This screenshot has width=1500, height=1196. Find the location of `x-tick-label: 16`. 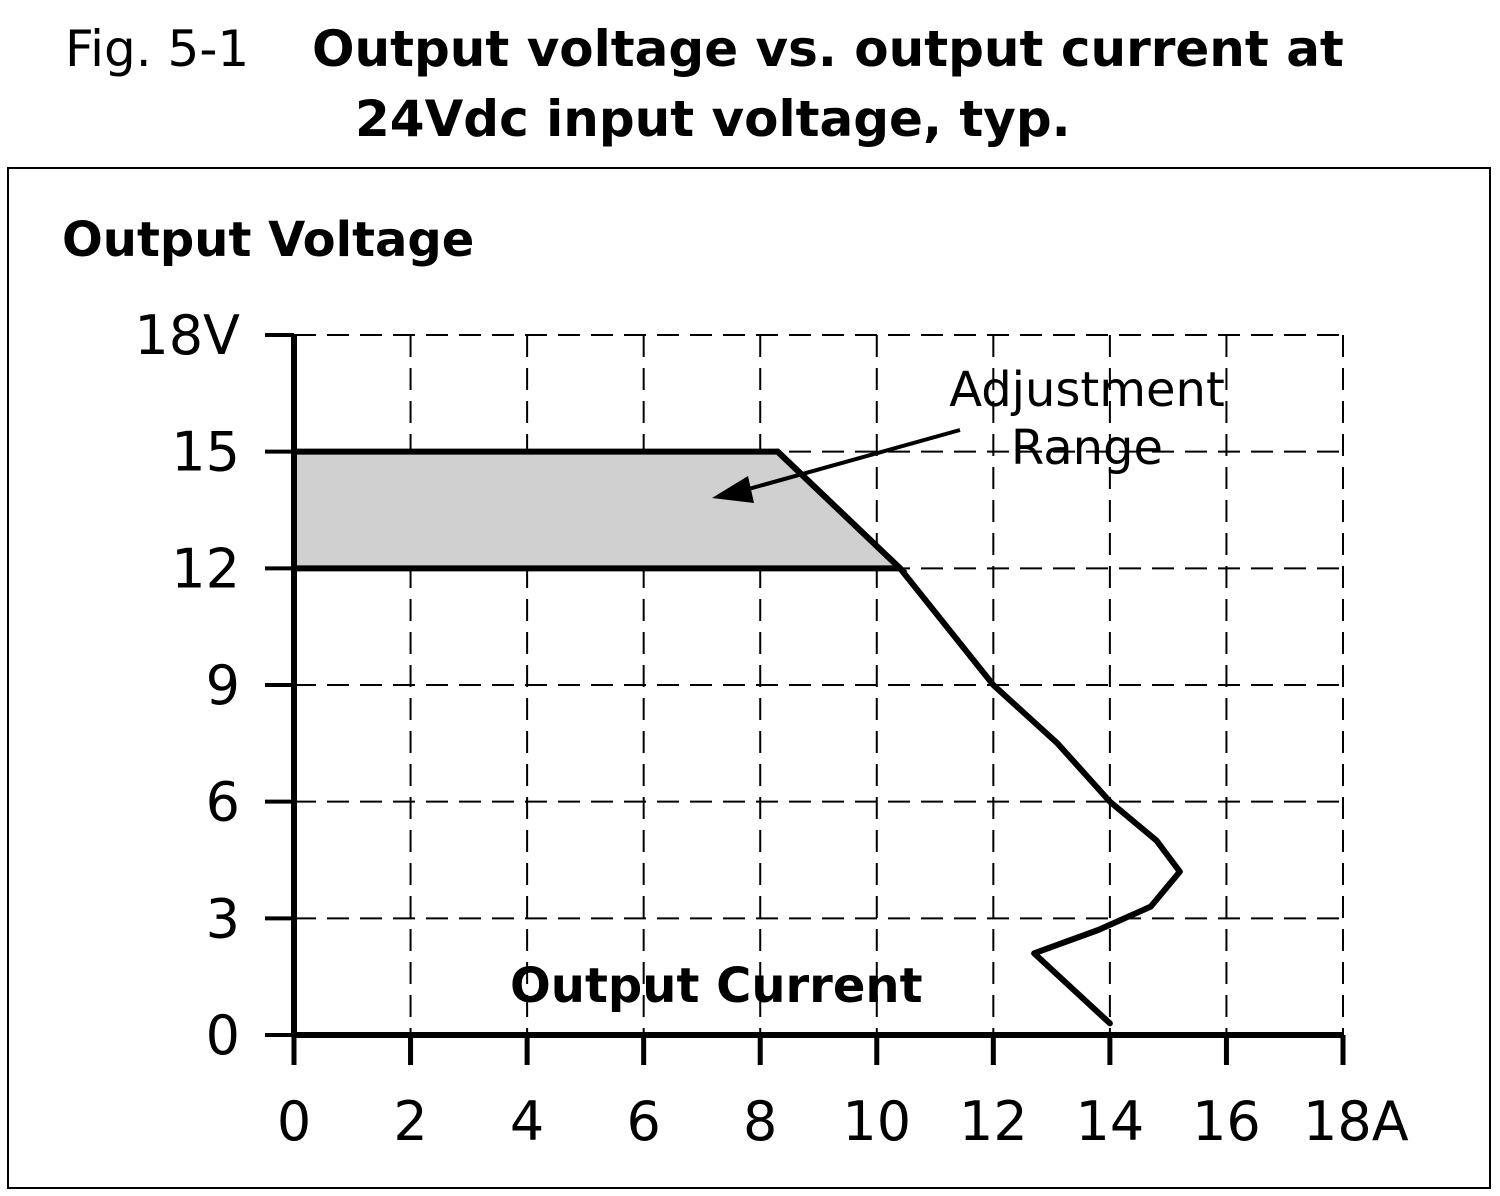

x-tick-label: 16 is located at coordinates (1226, 1121).